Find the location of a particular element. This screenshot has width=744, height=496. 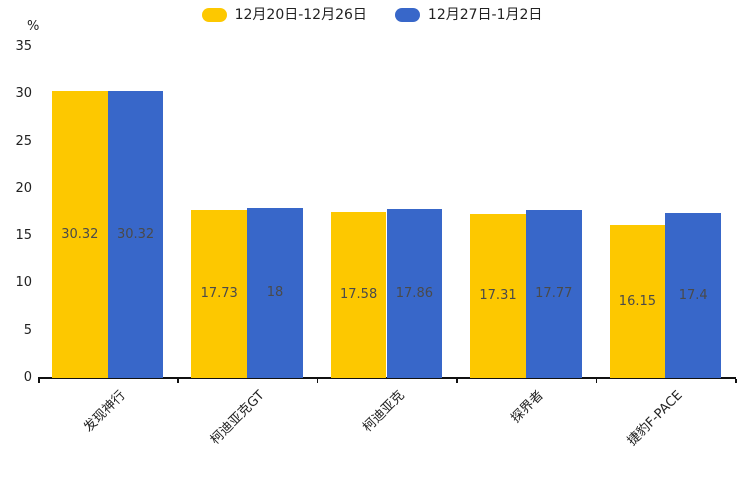

y-axis-tick-label: 5 is located at coordinates (27, 330).